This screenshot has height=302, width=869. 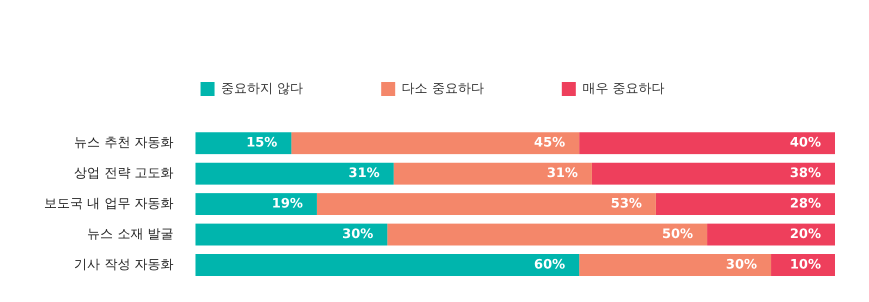 I want to click on data-label: 40%, so click(x=805, y=143).